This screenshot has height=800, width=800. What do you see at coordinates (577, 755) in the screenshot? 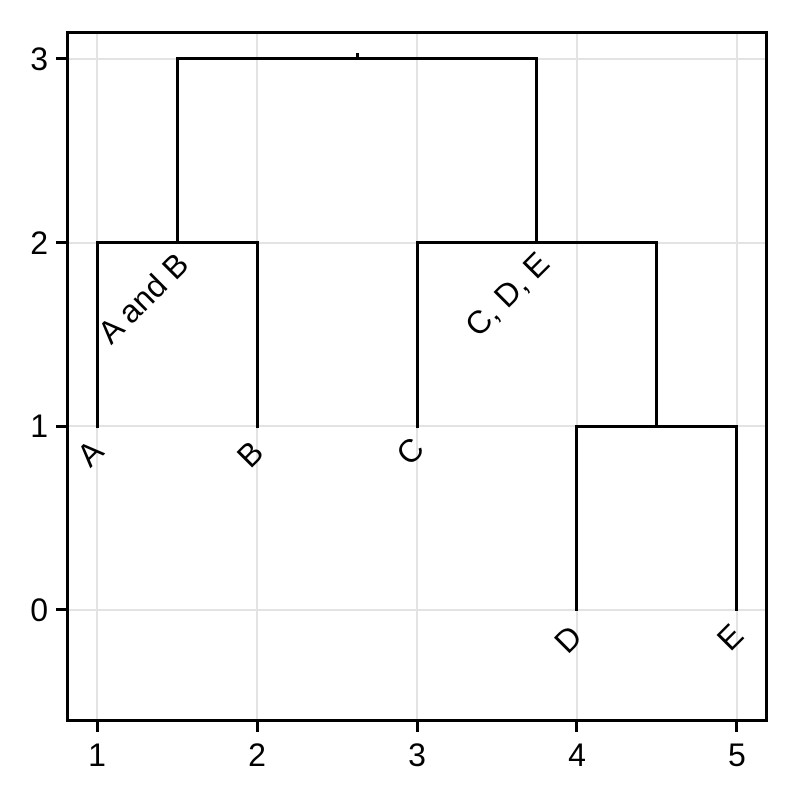
I see `x-tick-label: 4` at bounding box center [577, 755].